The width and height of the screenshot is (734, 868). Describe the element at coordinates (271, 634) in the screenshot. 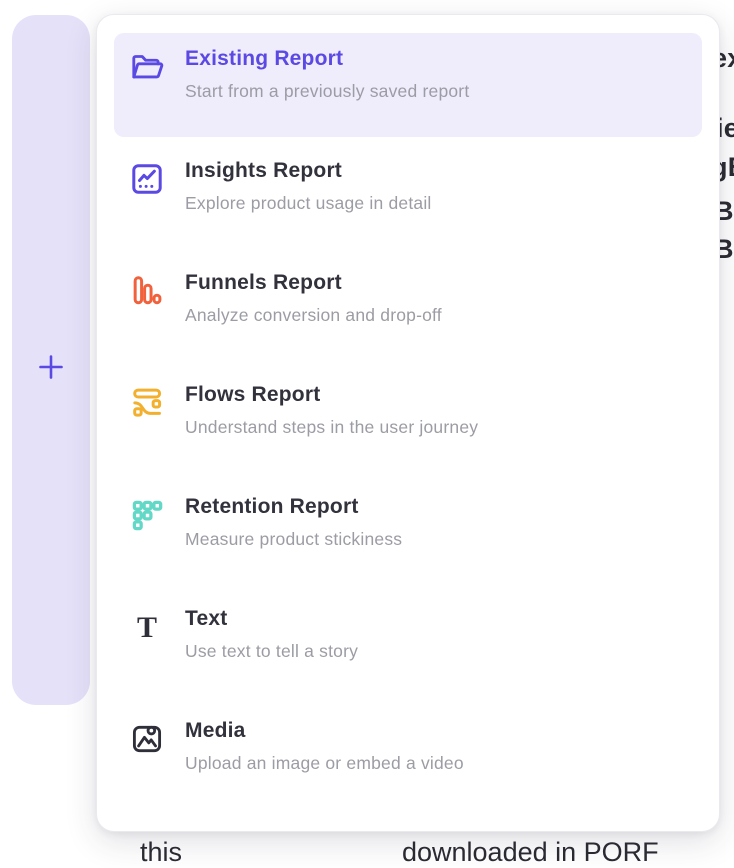

I see `menu-item-text: Text Use text to tell a story` at that location.